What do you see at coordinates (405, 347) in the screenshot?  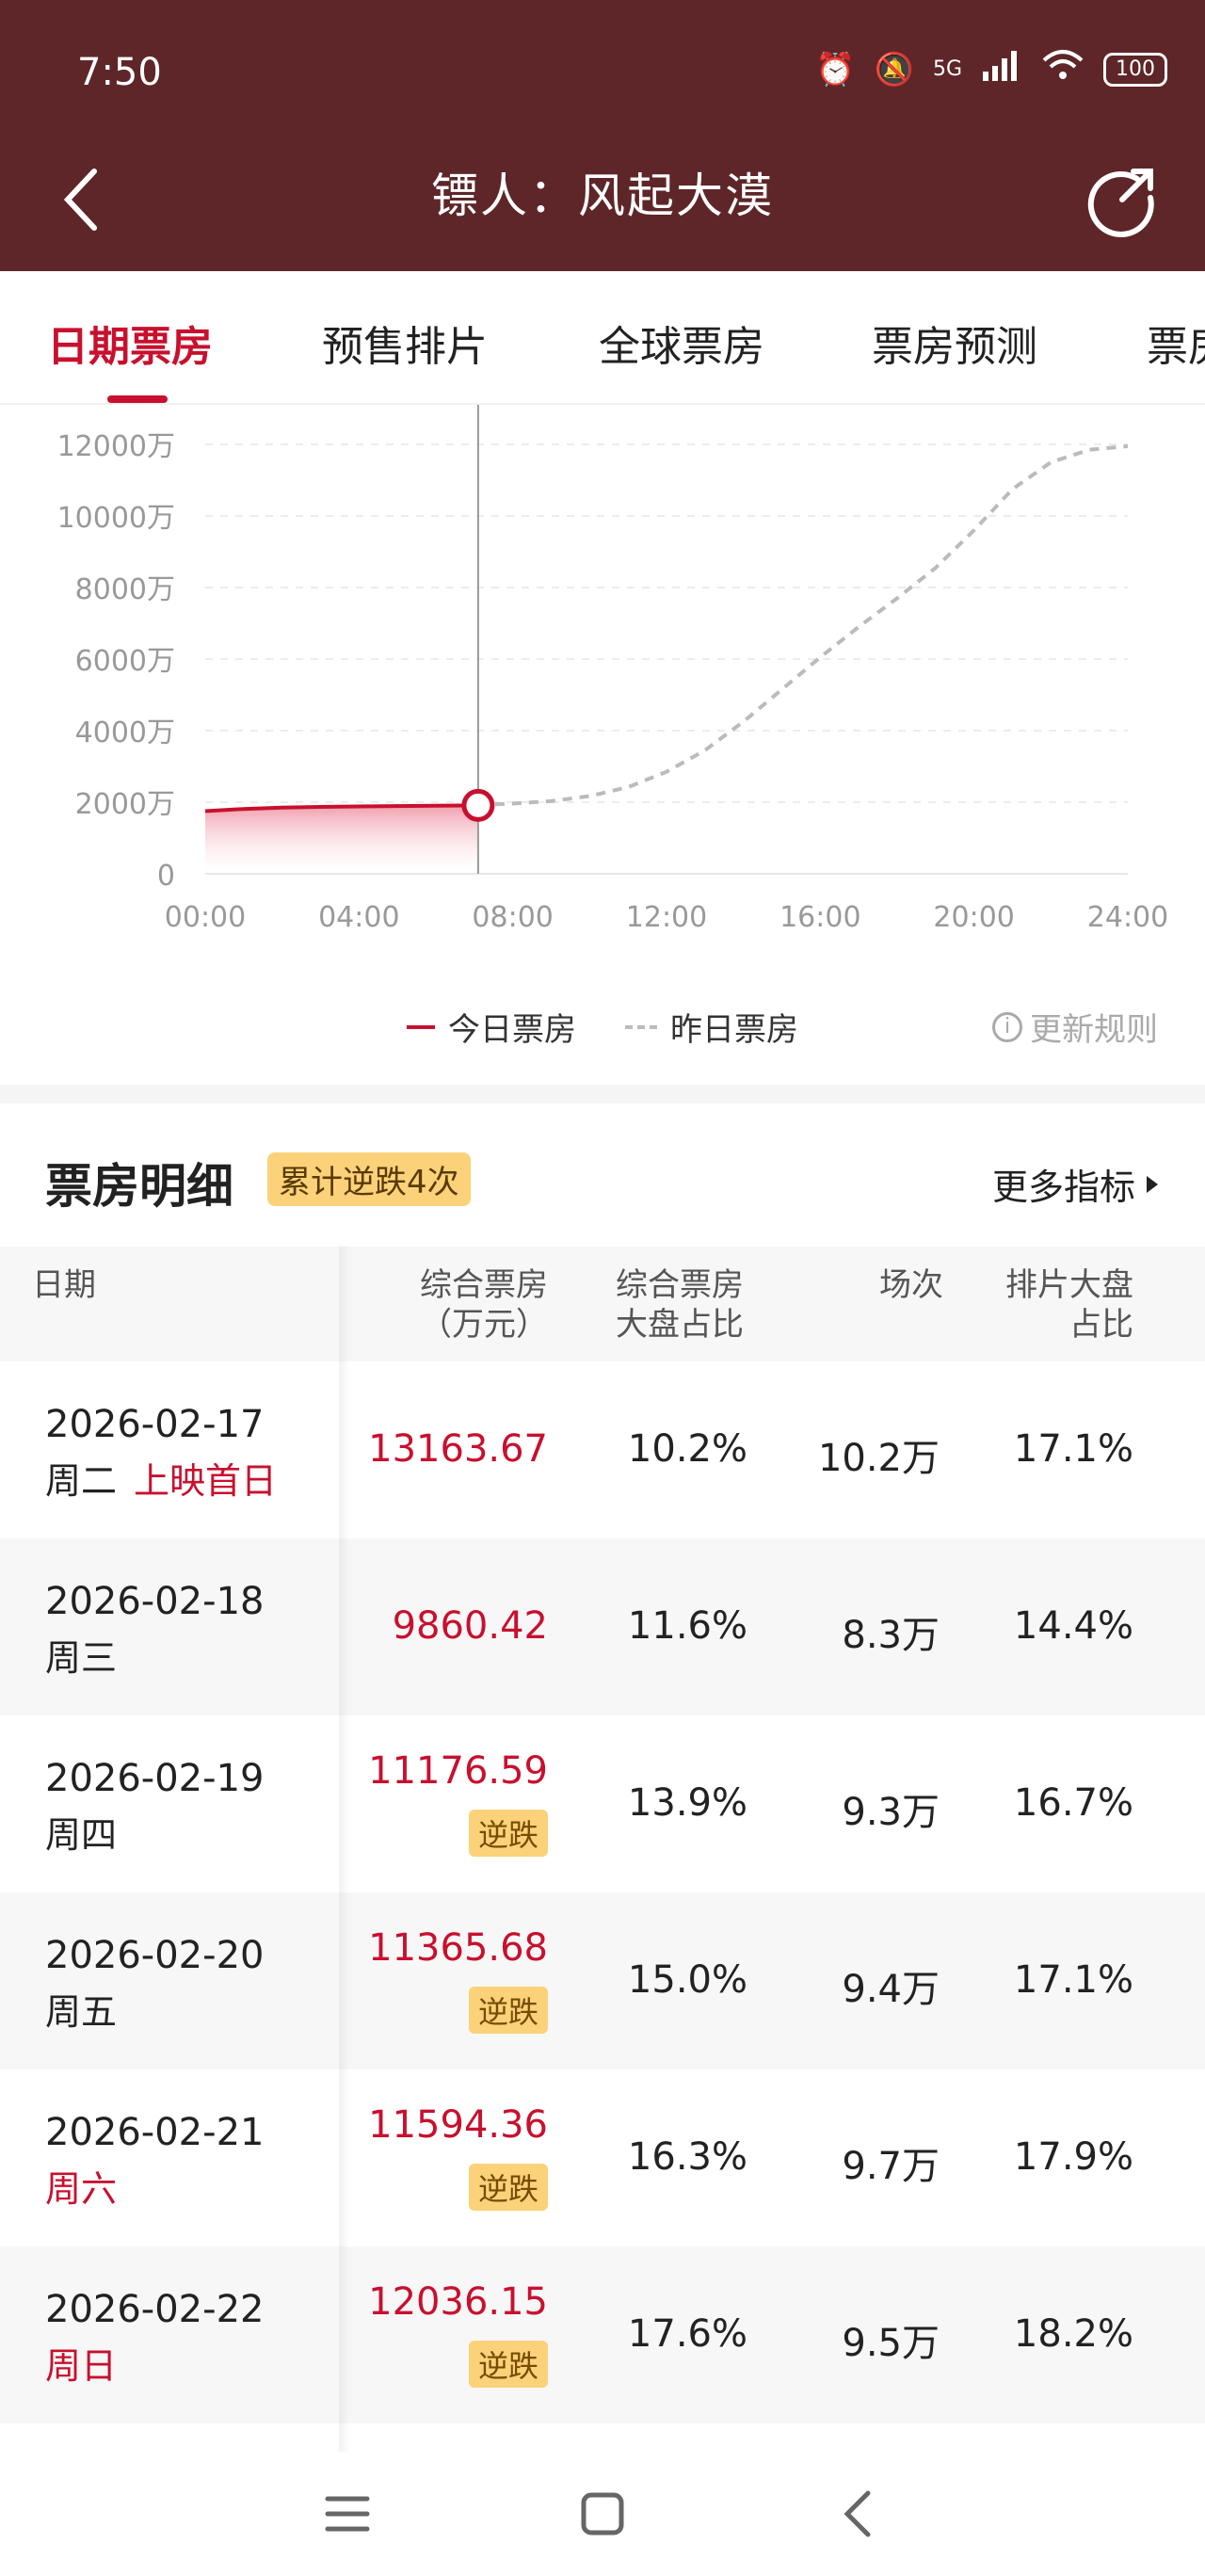 I see `tab-presale: 预售排片` at bounding box center [405, 347].